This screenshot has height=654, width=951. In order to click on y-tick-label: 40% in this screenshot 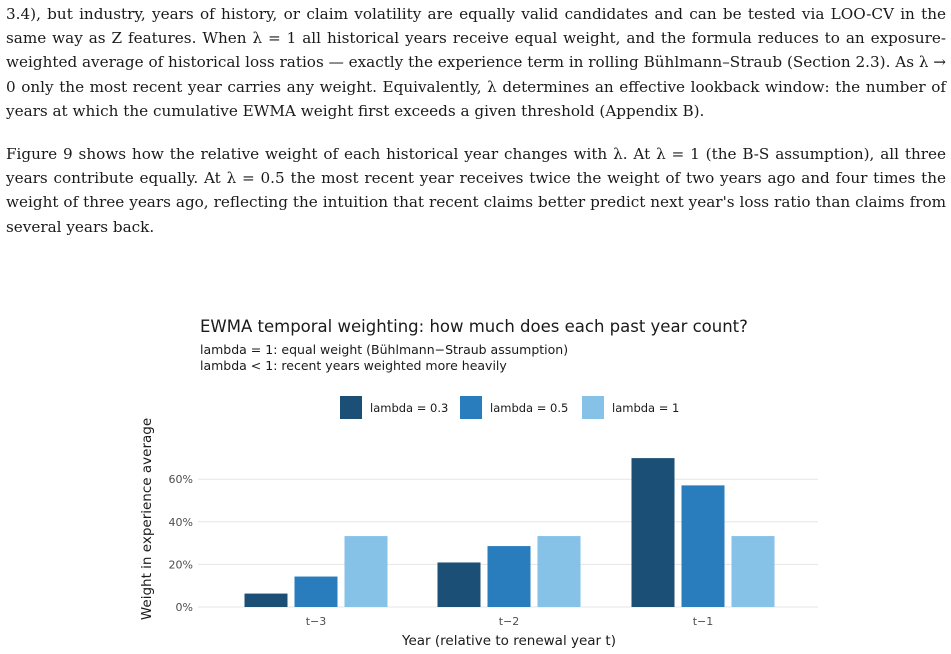, I will do `click(181, 522)`.